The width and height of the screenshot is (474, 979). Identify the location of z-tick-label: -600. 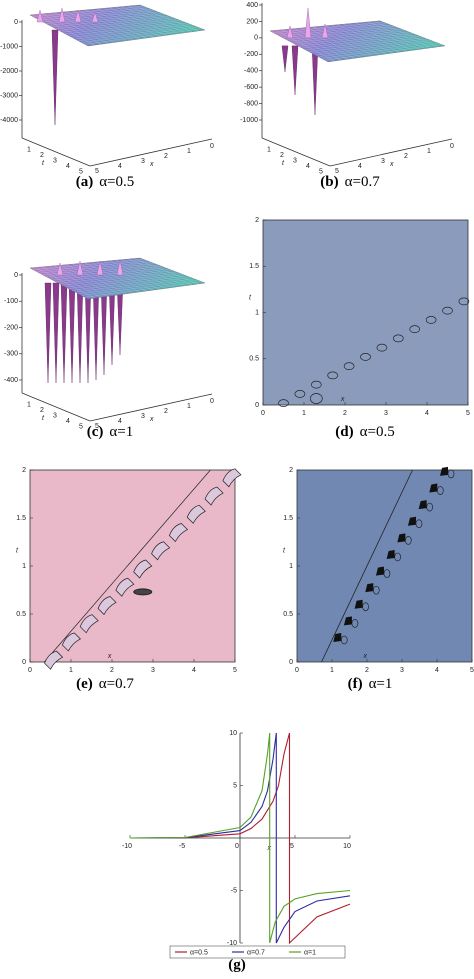
(251, 87).